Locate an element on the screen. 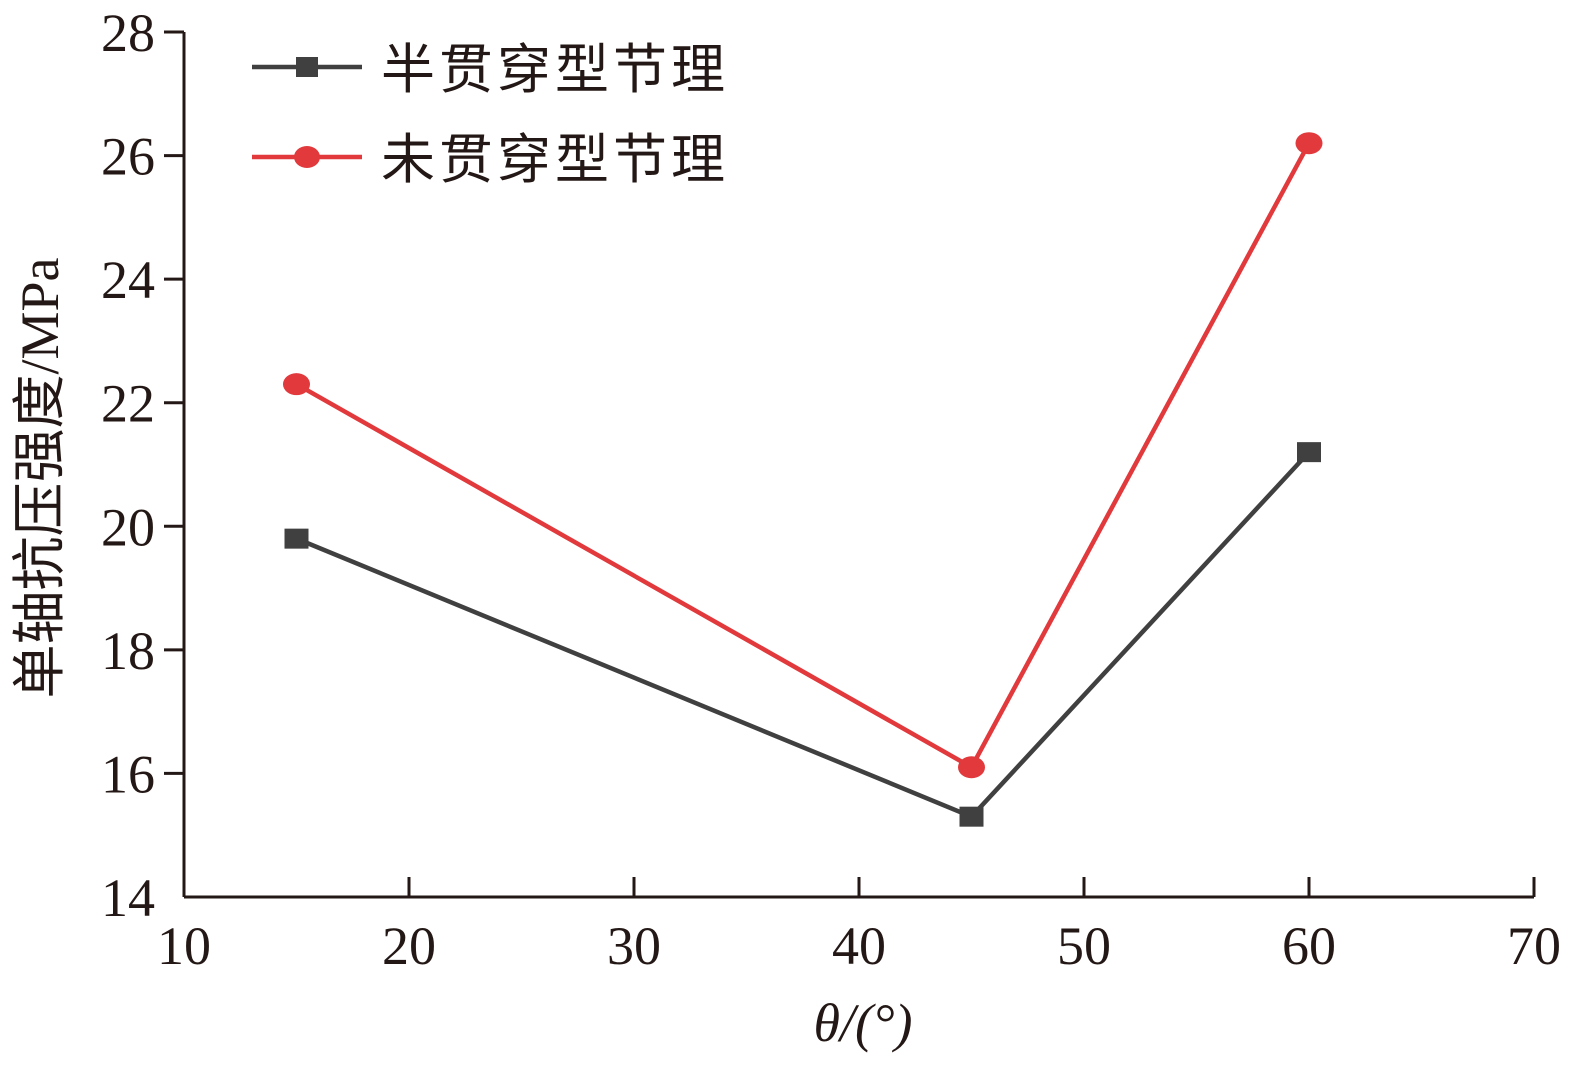  y-tick-label: 24 is located at coordinates (128, 280).